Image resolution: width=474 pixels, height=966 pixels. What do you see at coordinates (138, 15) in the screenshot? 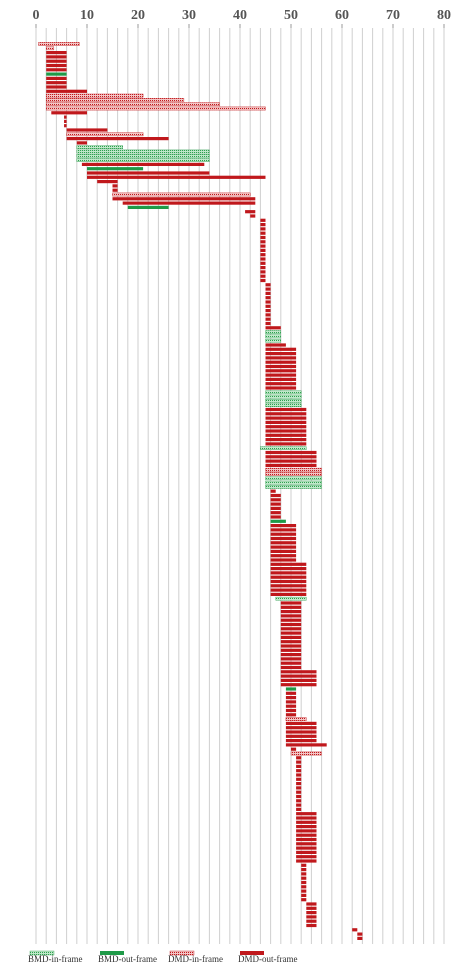
I see `x-tick-label: 20` at bounding box center [138, 15].